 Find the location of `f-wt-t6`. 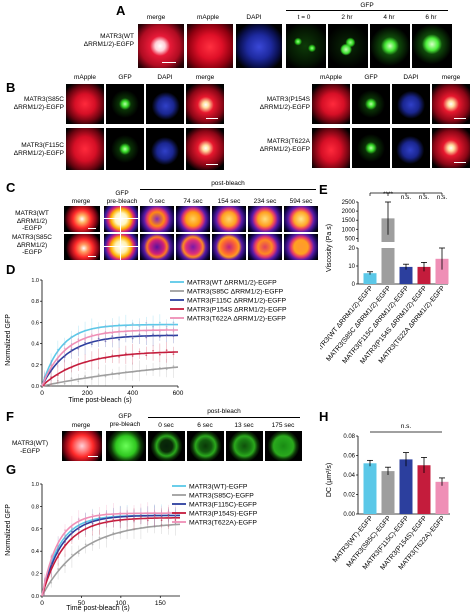

f-wt-t6 is located at coordinates (205, 446).